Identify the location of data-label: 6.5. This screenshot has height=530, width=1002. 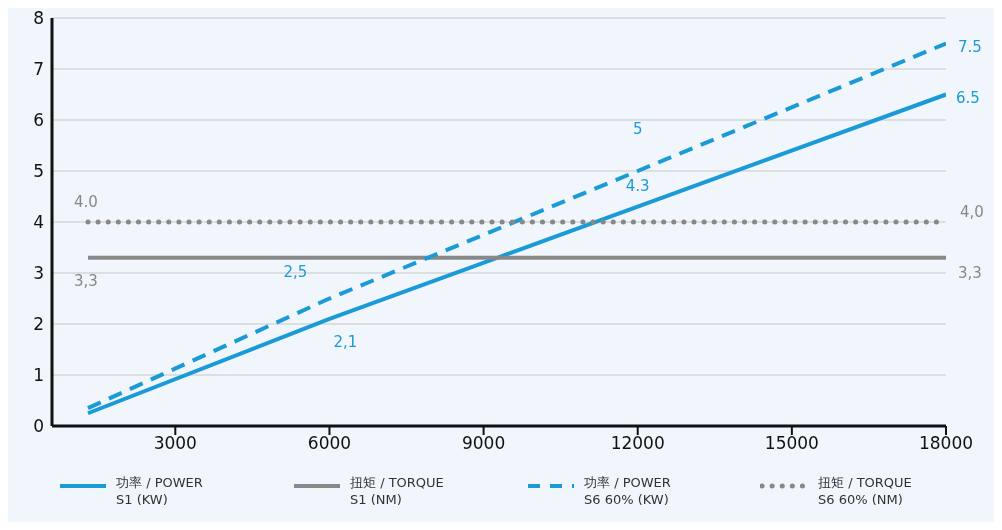
(968, 98).